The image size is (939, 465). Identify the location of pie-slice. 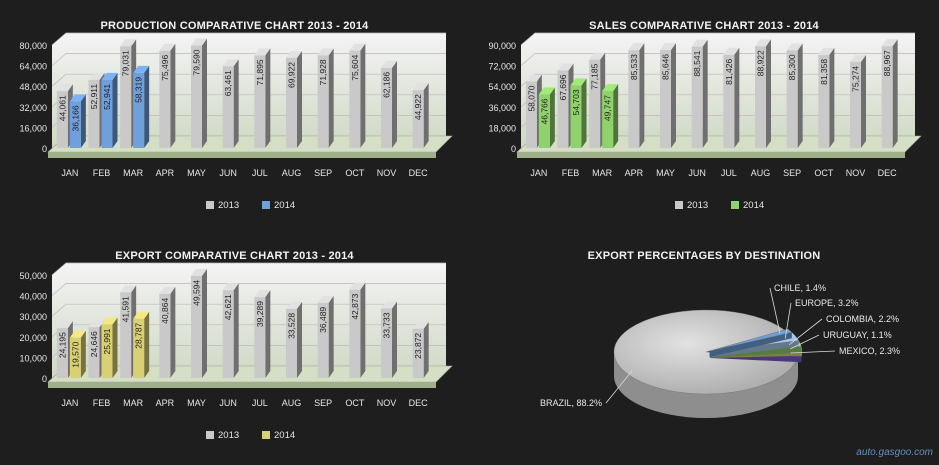
(705, 352).